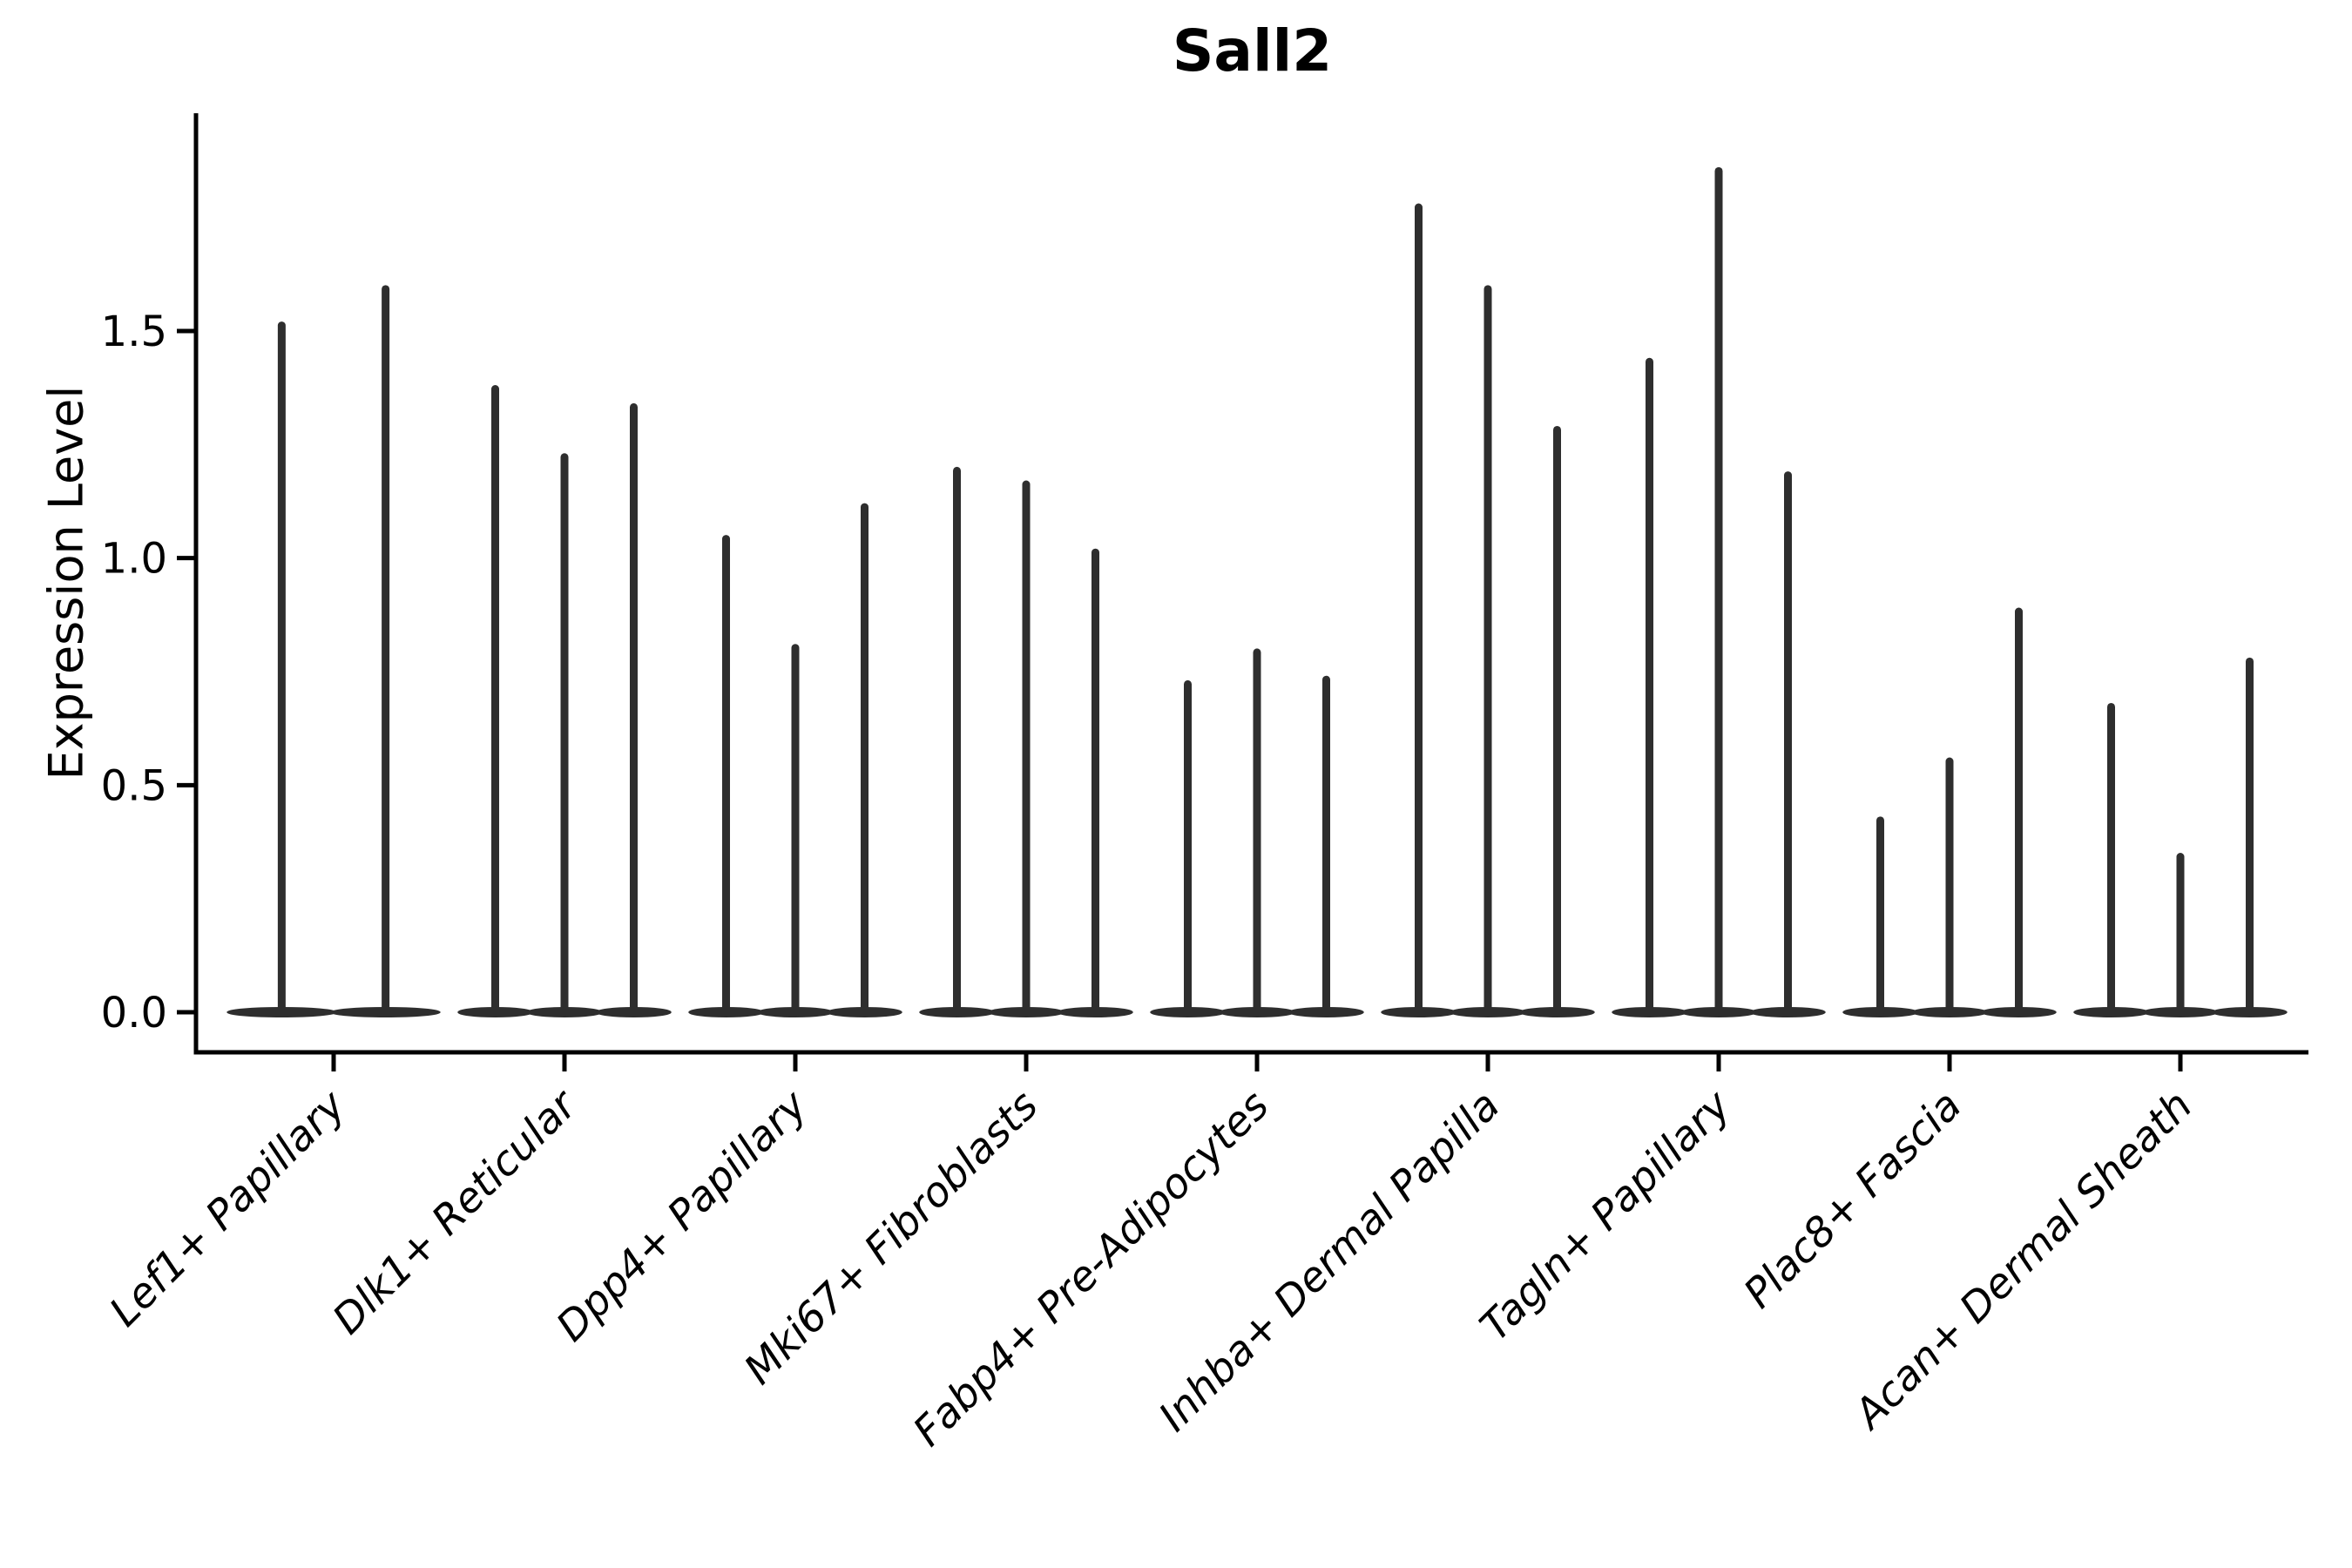 The width and height of the screenshot is (2352, 1568). I want to click on y-tick-label: 0.0, so click(134, 1013).